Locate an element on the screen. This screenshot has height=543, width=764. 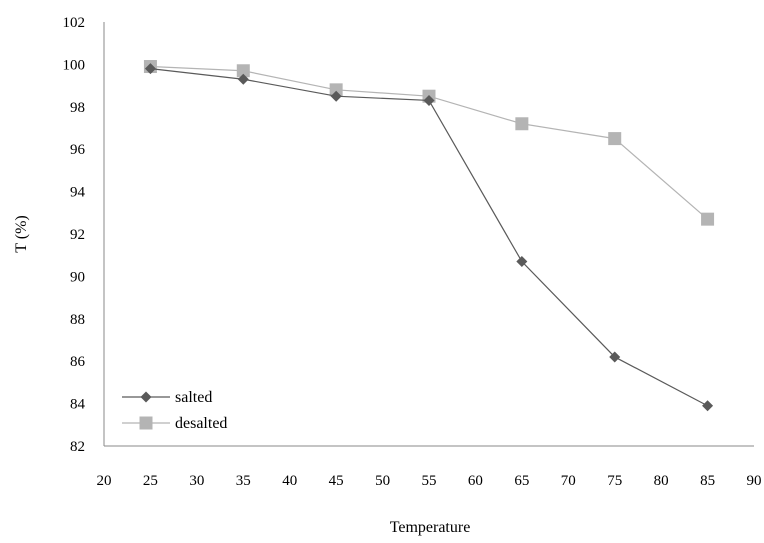
legend-marker-salted is located at coordinates (146, 397).